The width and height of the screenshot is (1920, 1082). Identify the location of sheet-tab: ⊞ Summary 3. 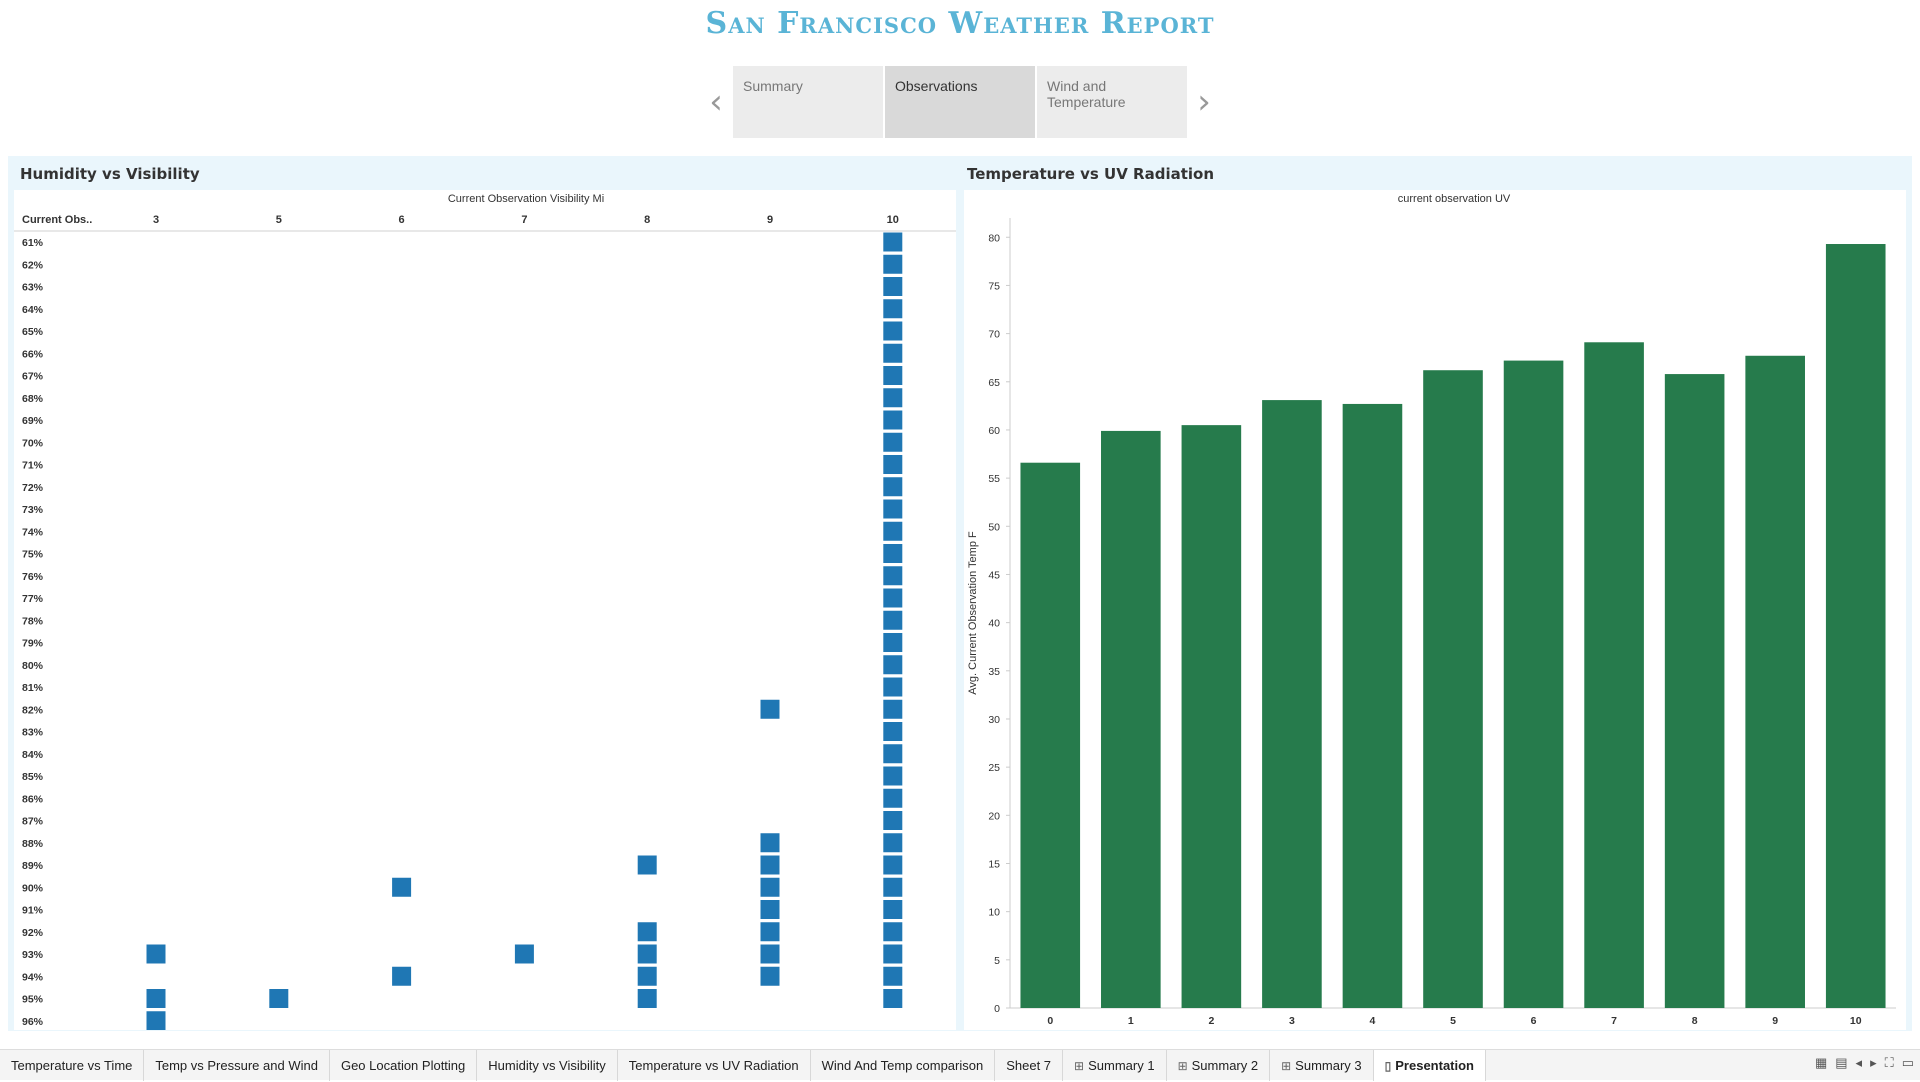
(1322, 1065).